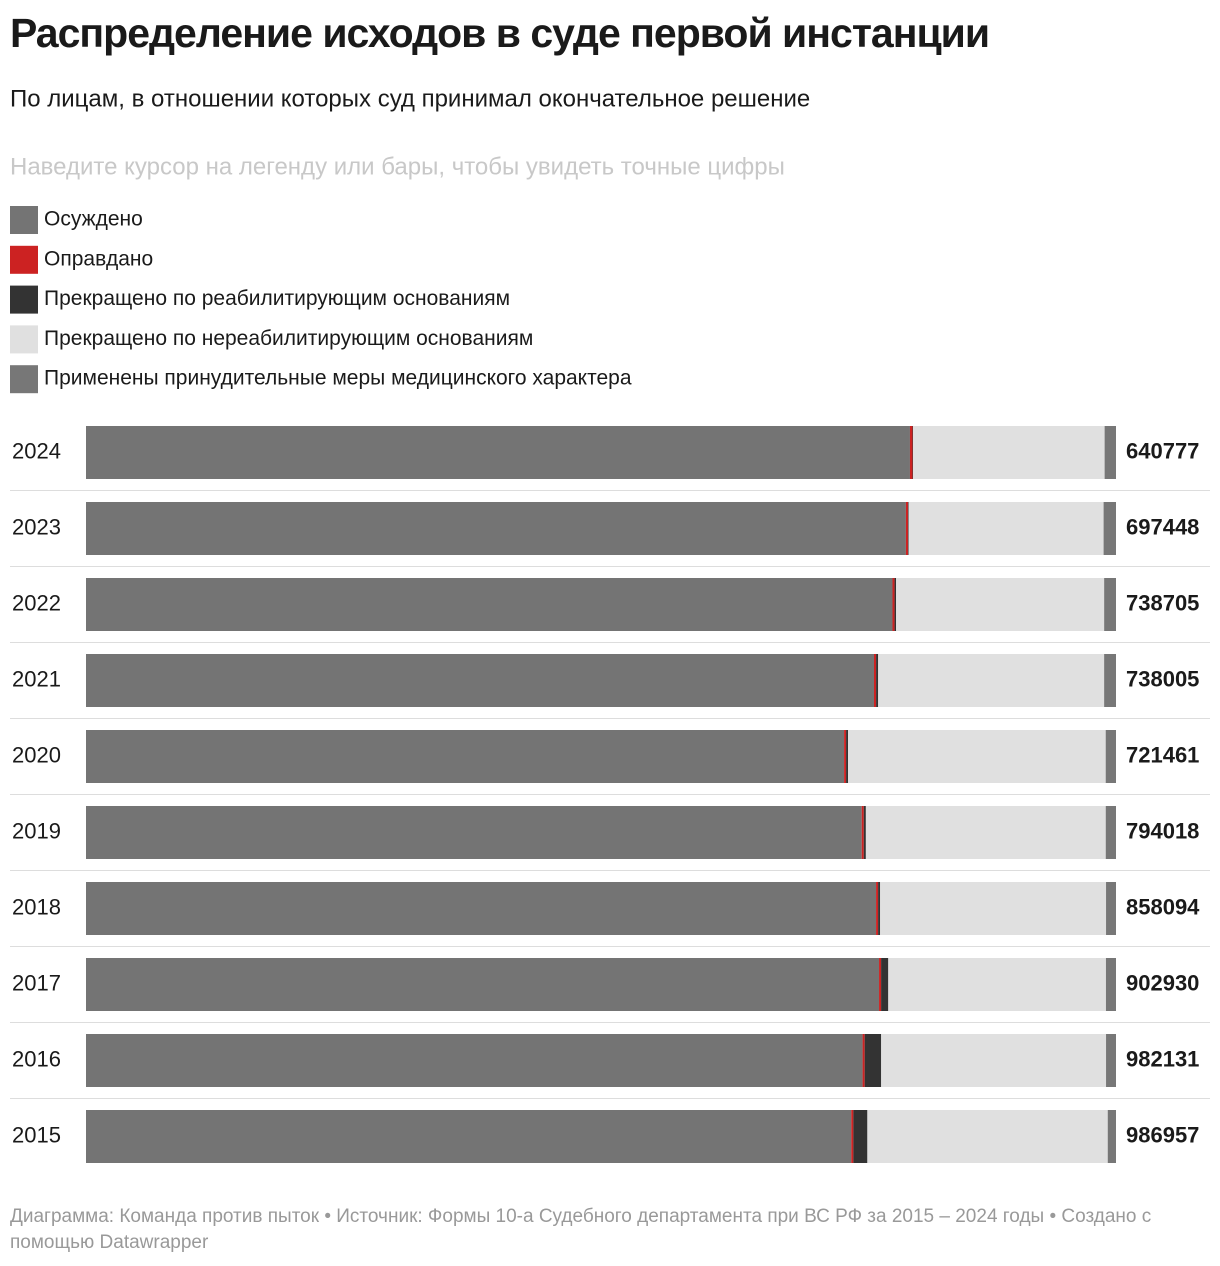 This screenshot has height=1266, width=1220. What do you see at coordinates (93, 219) in the screenshot?
I see `legend-label: Осуждено` at bounding box center [93, 219].